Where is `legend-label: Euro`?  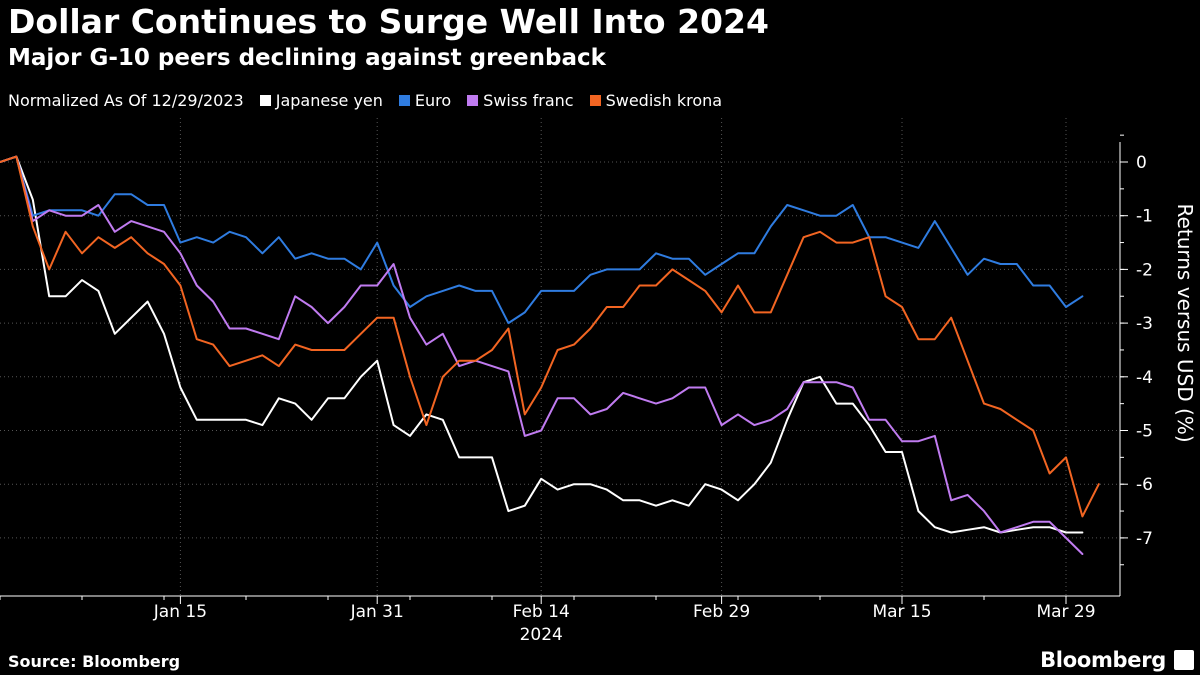 legend-label: Euro is located at coordinates (433, 100).